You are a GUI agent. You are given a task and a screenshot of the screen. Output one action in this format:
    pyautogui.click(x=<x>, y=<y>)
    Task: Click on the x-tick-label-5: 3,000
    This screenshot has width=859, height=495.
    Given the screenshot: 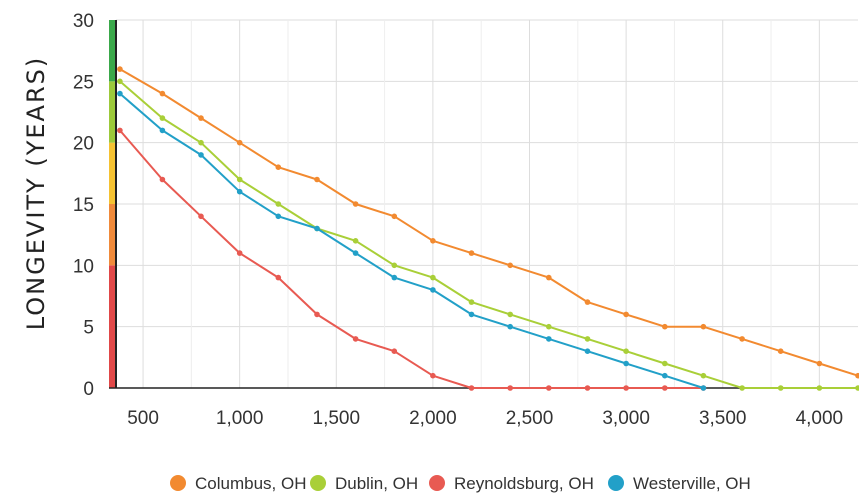 What is the action you would take?
    pyautogui.click(x=626, y=418)
    